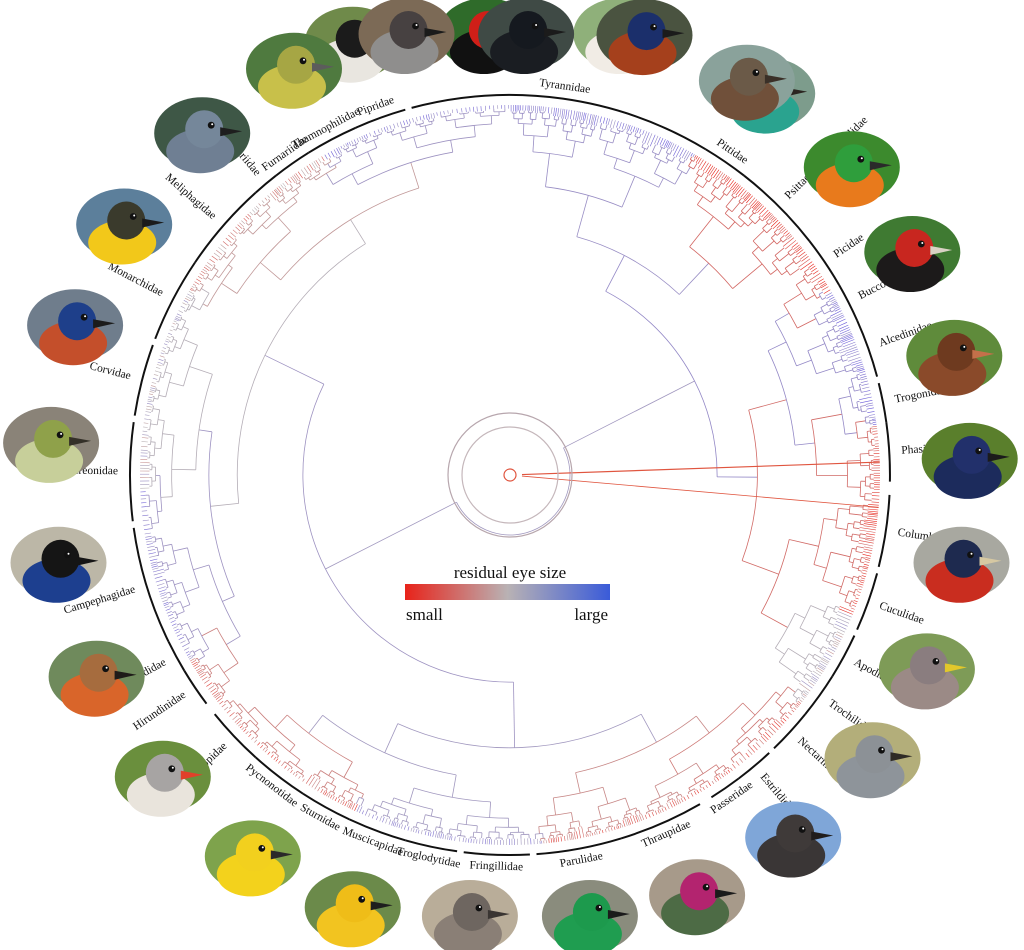  Describe the element at coordinates (202, 135) in the screenshot. I see `cuckooshrike-portrait` at that location.